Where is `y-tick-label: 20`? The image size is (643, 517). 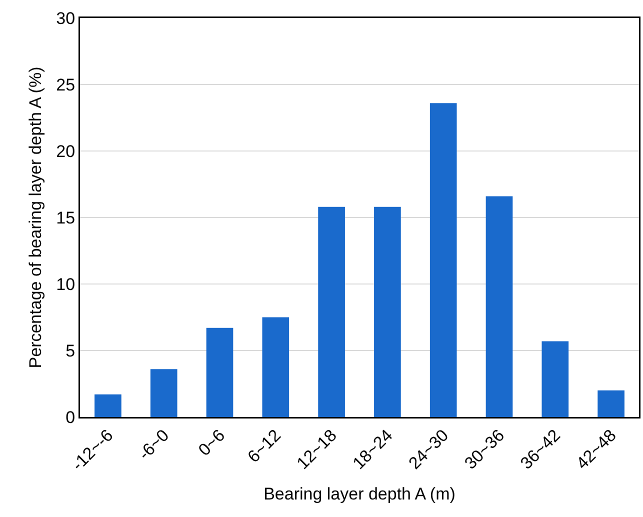 y-tick-label: 20 is located at coordinates (66, 151).